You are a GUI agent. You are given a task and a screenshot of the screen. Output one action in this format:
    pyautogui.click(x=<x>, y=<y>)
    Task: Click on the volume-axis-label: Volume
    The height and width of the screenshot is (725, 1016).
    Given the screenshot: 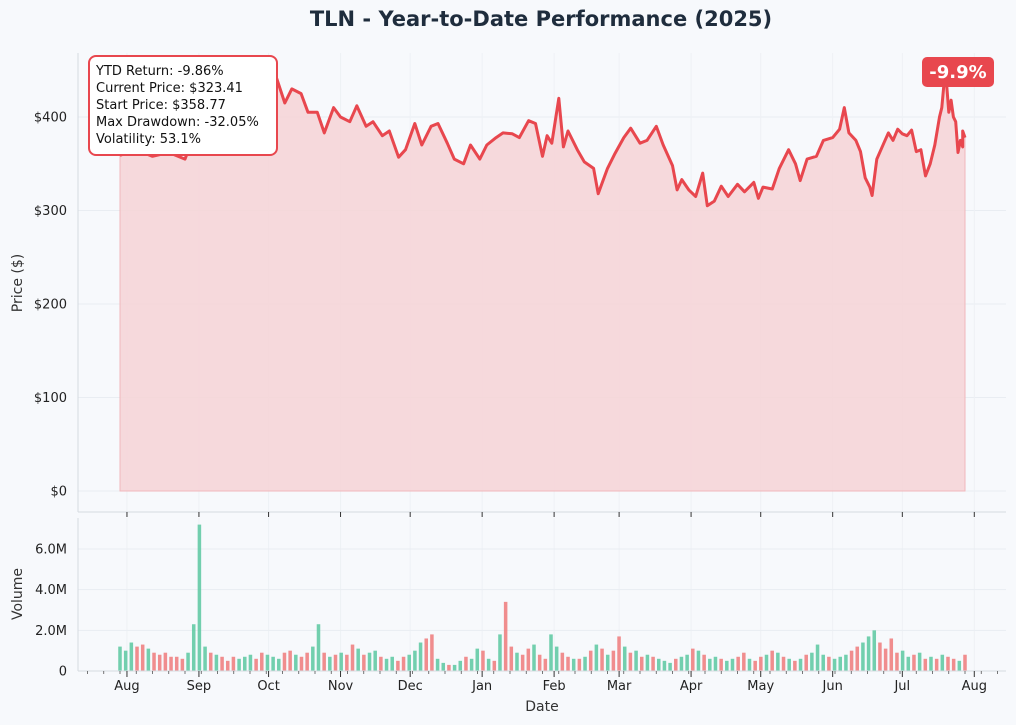 What is the action you would take?
    pyautogui.click(x=18, y=594)
    